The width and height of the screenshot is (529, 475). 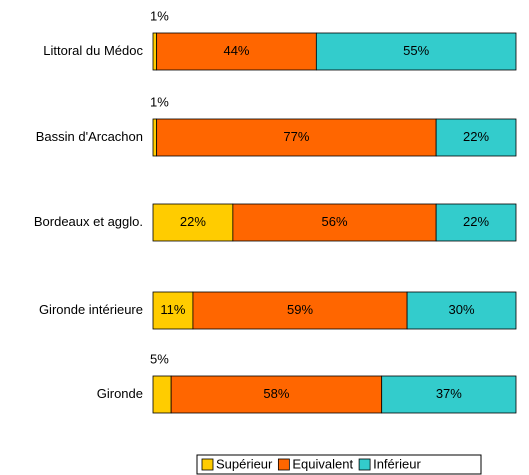 What do you see at coordinates (93, 50) in the screenshot?
I see `category-label: Littoral du Médoc` at bounding box center [93, 50].